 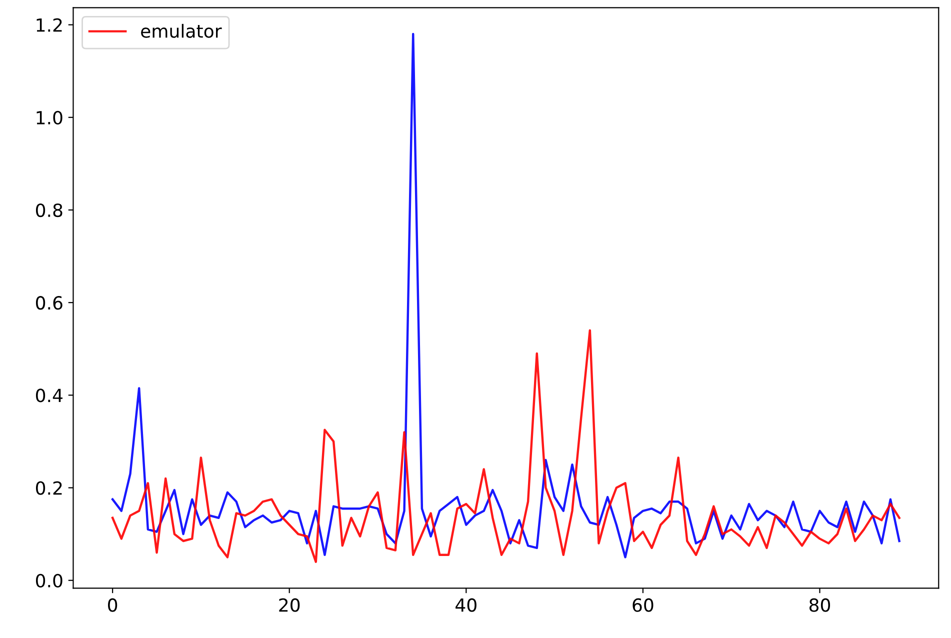 What do you see at coordinates (466, 605) in the screenshot?
I see `x-tick-label: 40` at bounding box center [466, 605].